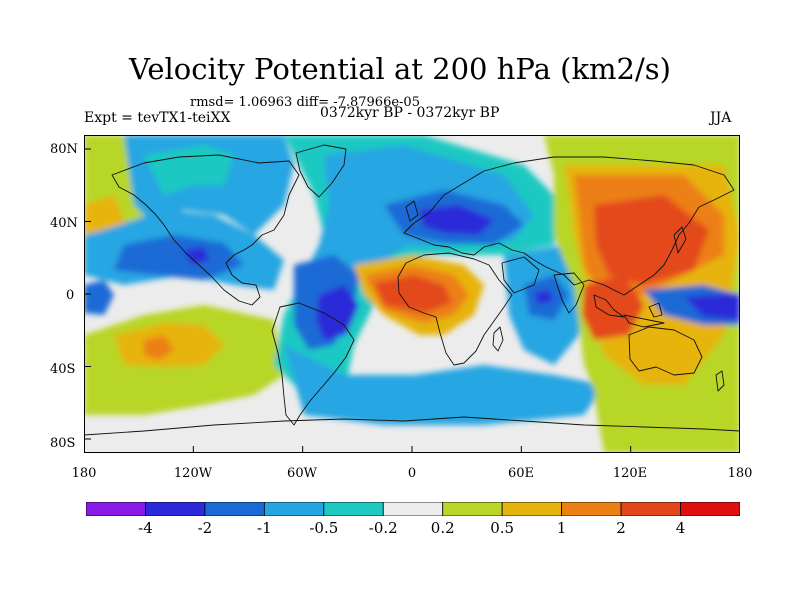 The height and width of the screenshot is (600, 800). Describe the element at coordinates (442, 528) in the screenshot. I see `colorbar-label: 0.2` at that location.